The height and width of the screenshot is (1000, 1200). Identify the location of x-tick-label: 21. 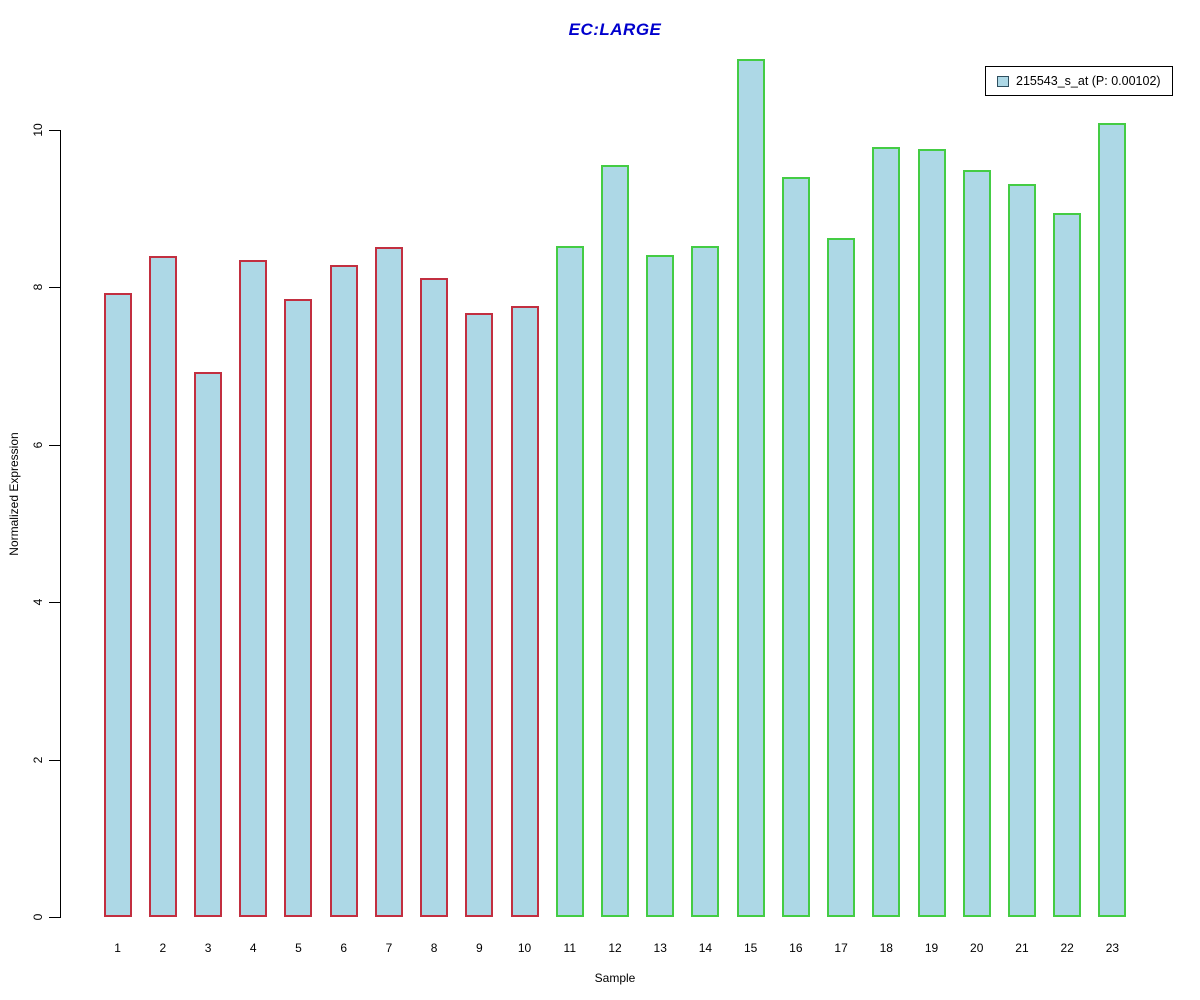
(1022, 948).